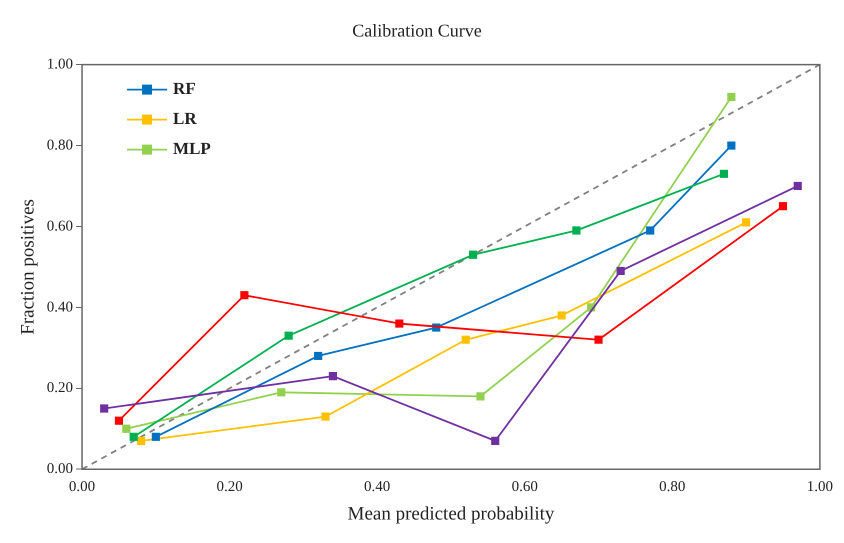 The image size is (844, 543). Describe the element at coordinates (525, 487) in the screenshot. I see `x-tick-label: 0.60` at that location.